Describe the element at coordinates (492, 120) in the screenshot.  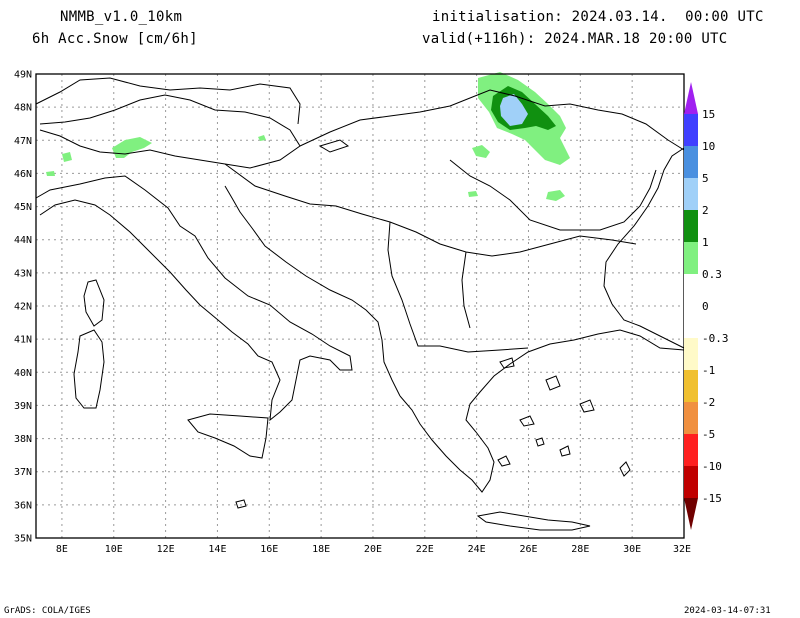
I see `central-europe-border` at that location.